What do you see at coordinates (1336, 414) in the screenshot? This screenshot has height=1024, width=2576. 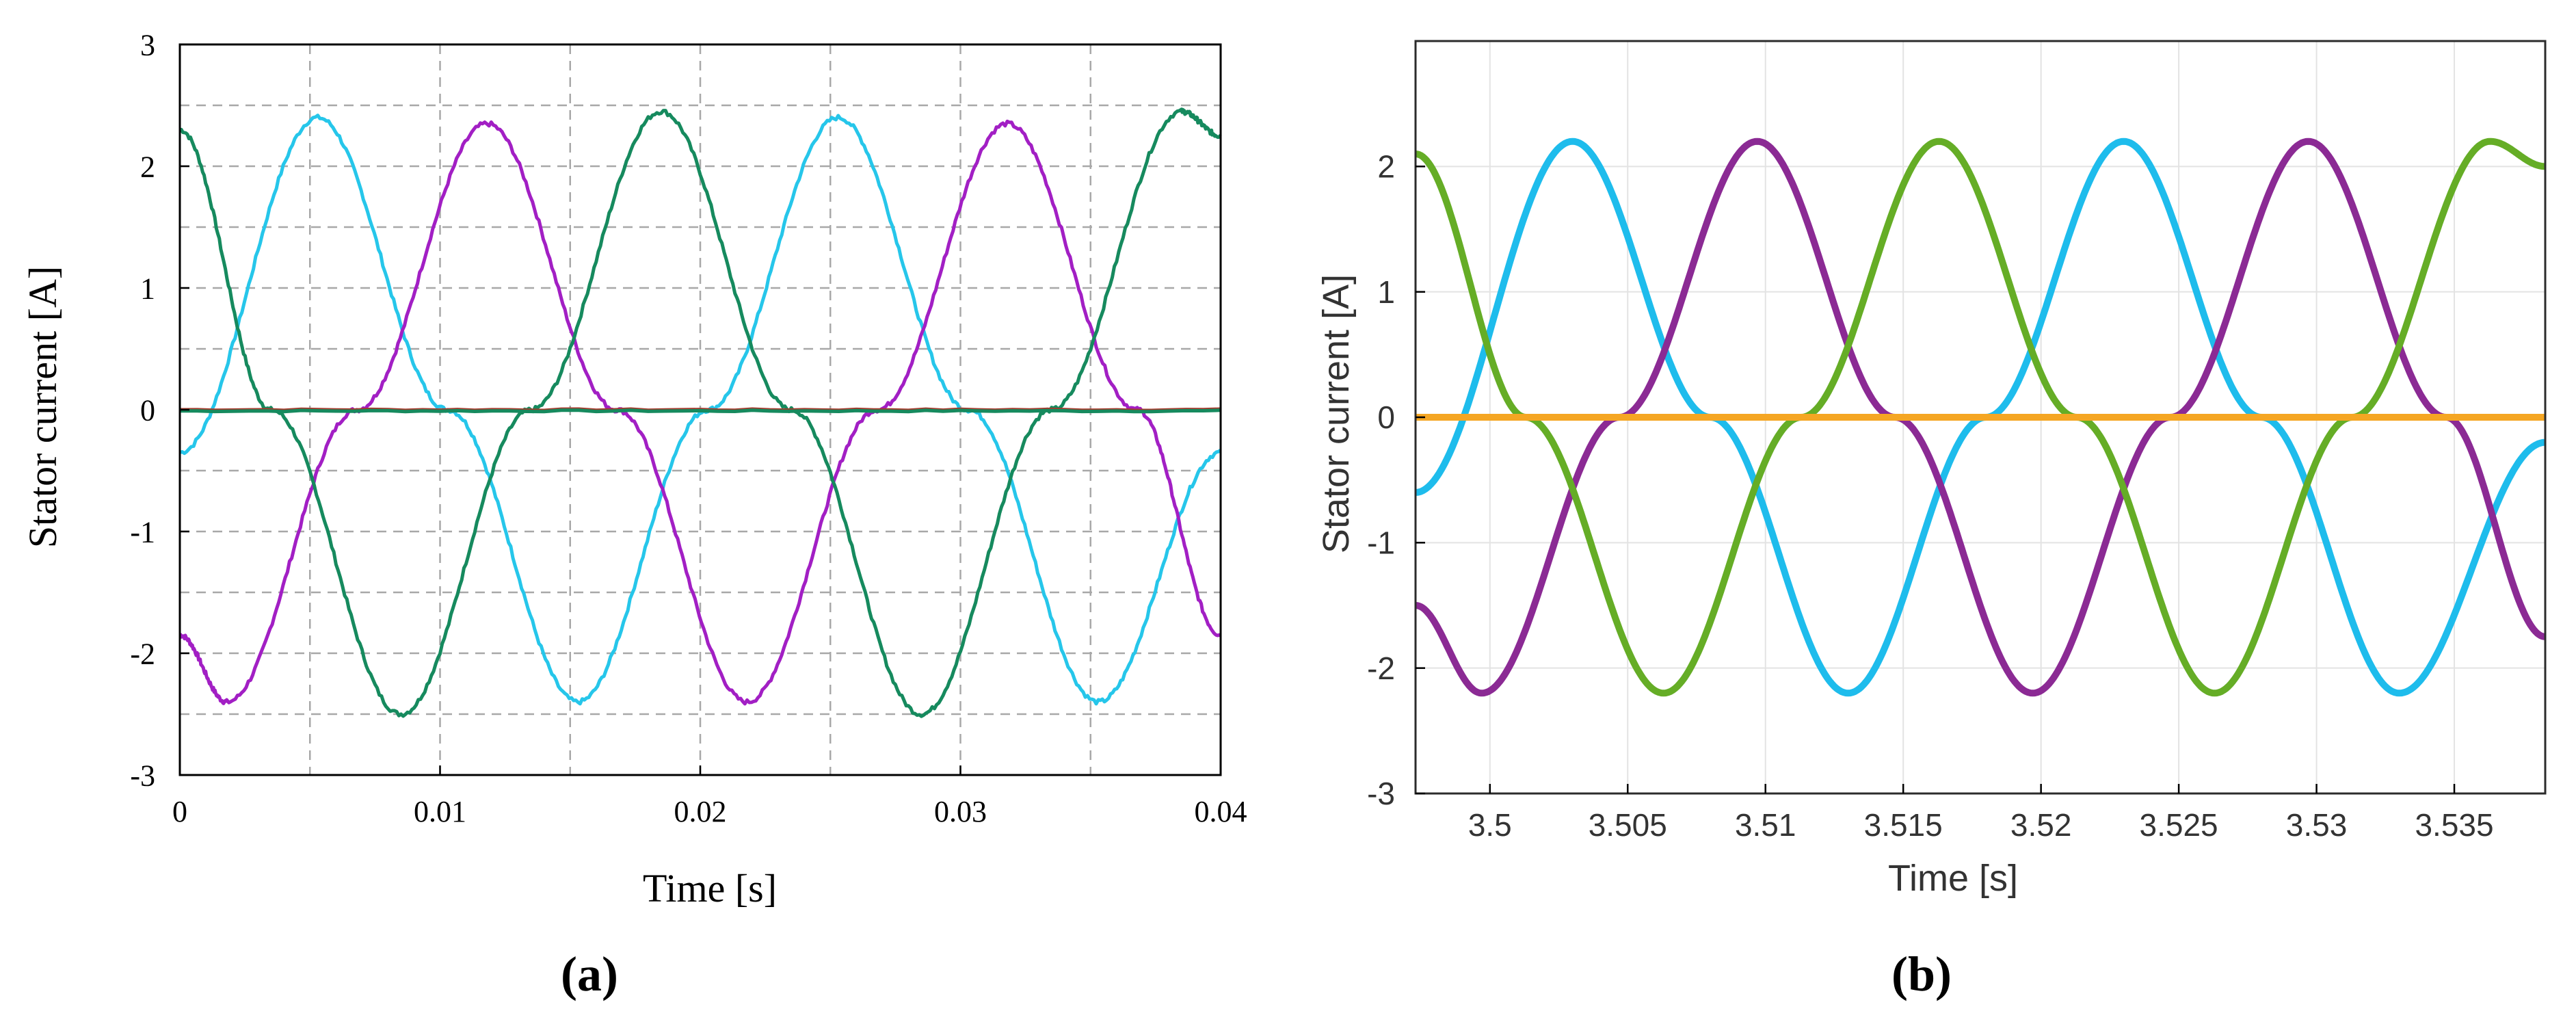 I see `panel-b-y-axis-label: Stator current [A]` at bounding box center [1336, 414].